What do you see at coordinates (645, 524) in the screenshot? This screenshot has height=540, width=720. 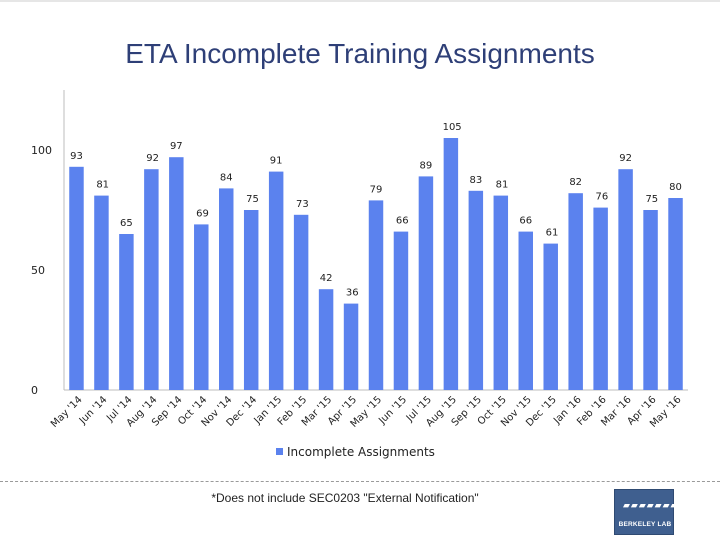 I see `logo-text: BERKELEY LAB` at bounding box center [645, 524].